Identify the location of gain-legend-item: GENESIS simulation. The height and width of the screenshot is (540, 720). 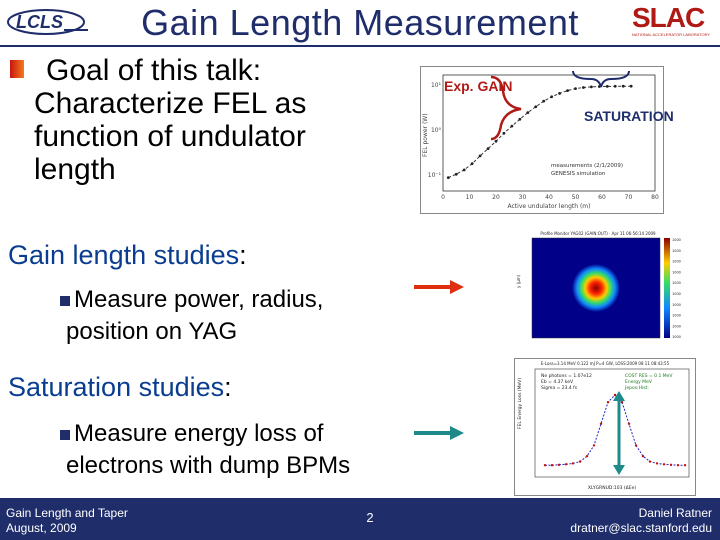
(578, 174).